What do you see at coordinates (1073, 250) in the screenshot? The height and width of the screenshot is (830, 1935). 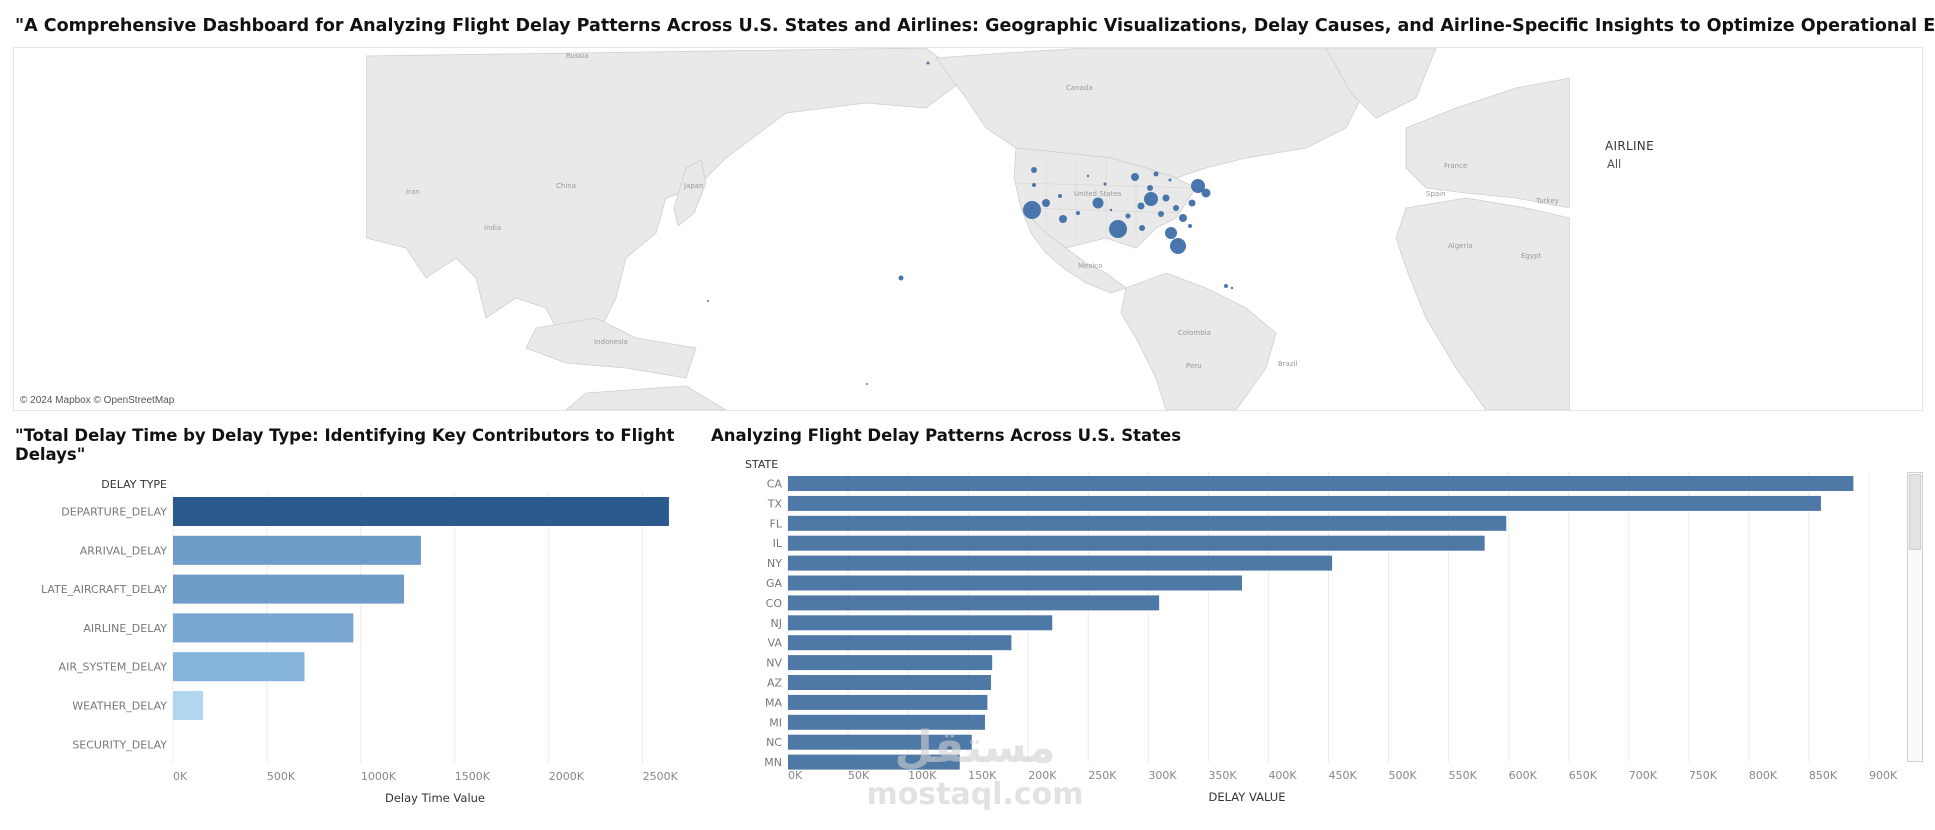 I see `land-mexico` at bounding box center [1073, 250].